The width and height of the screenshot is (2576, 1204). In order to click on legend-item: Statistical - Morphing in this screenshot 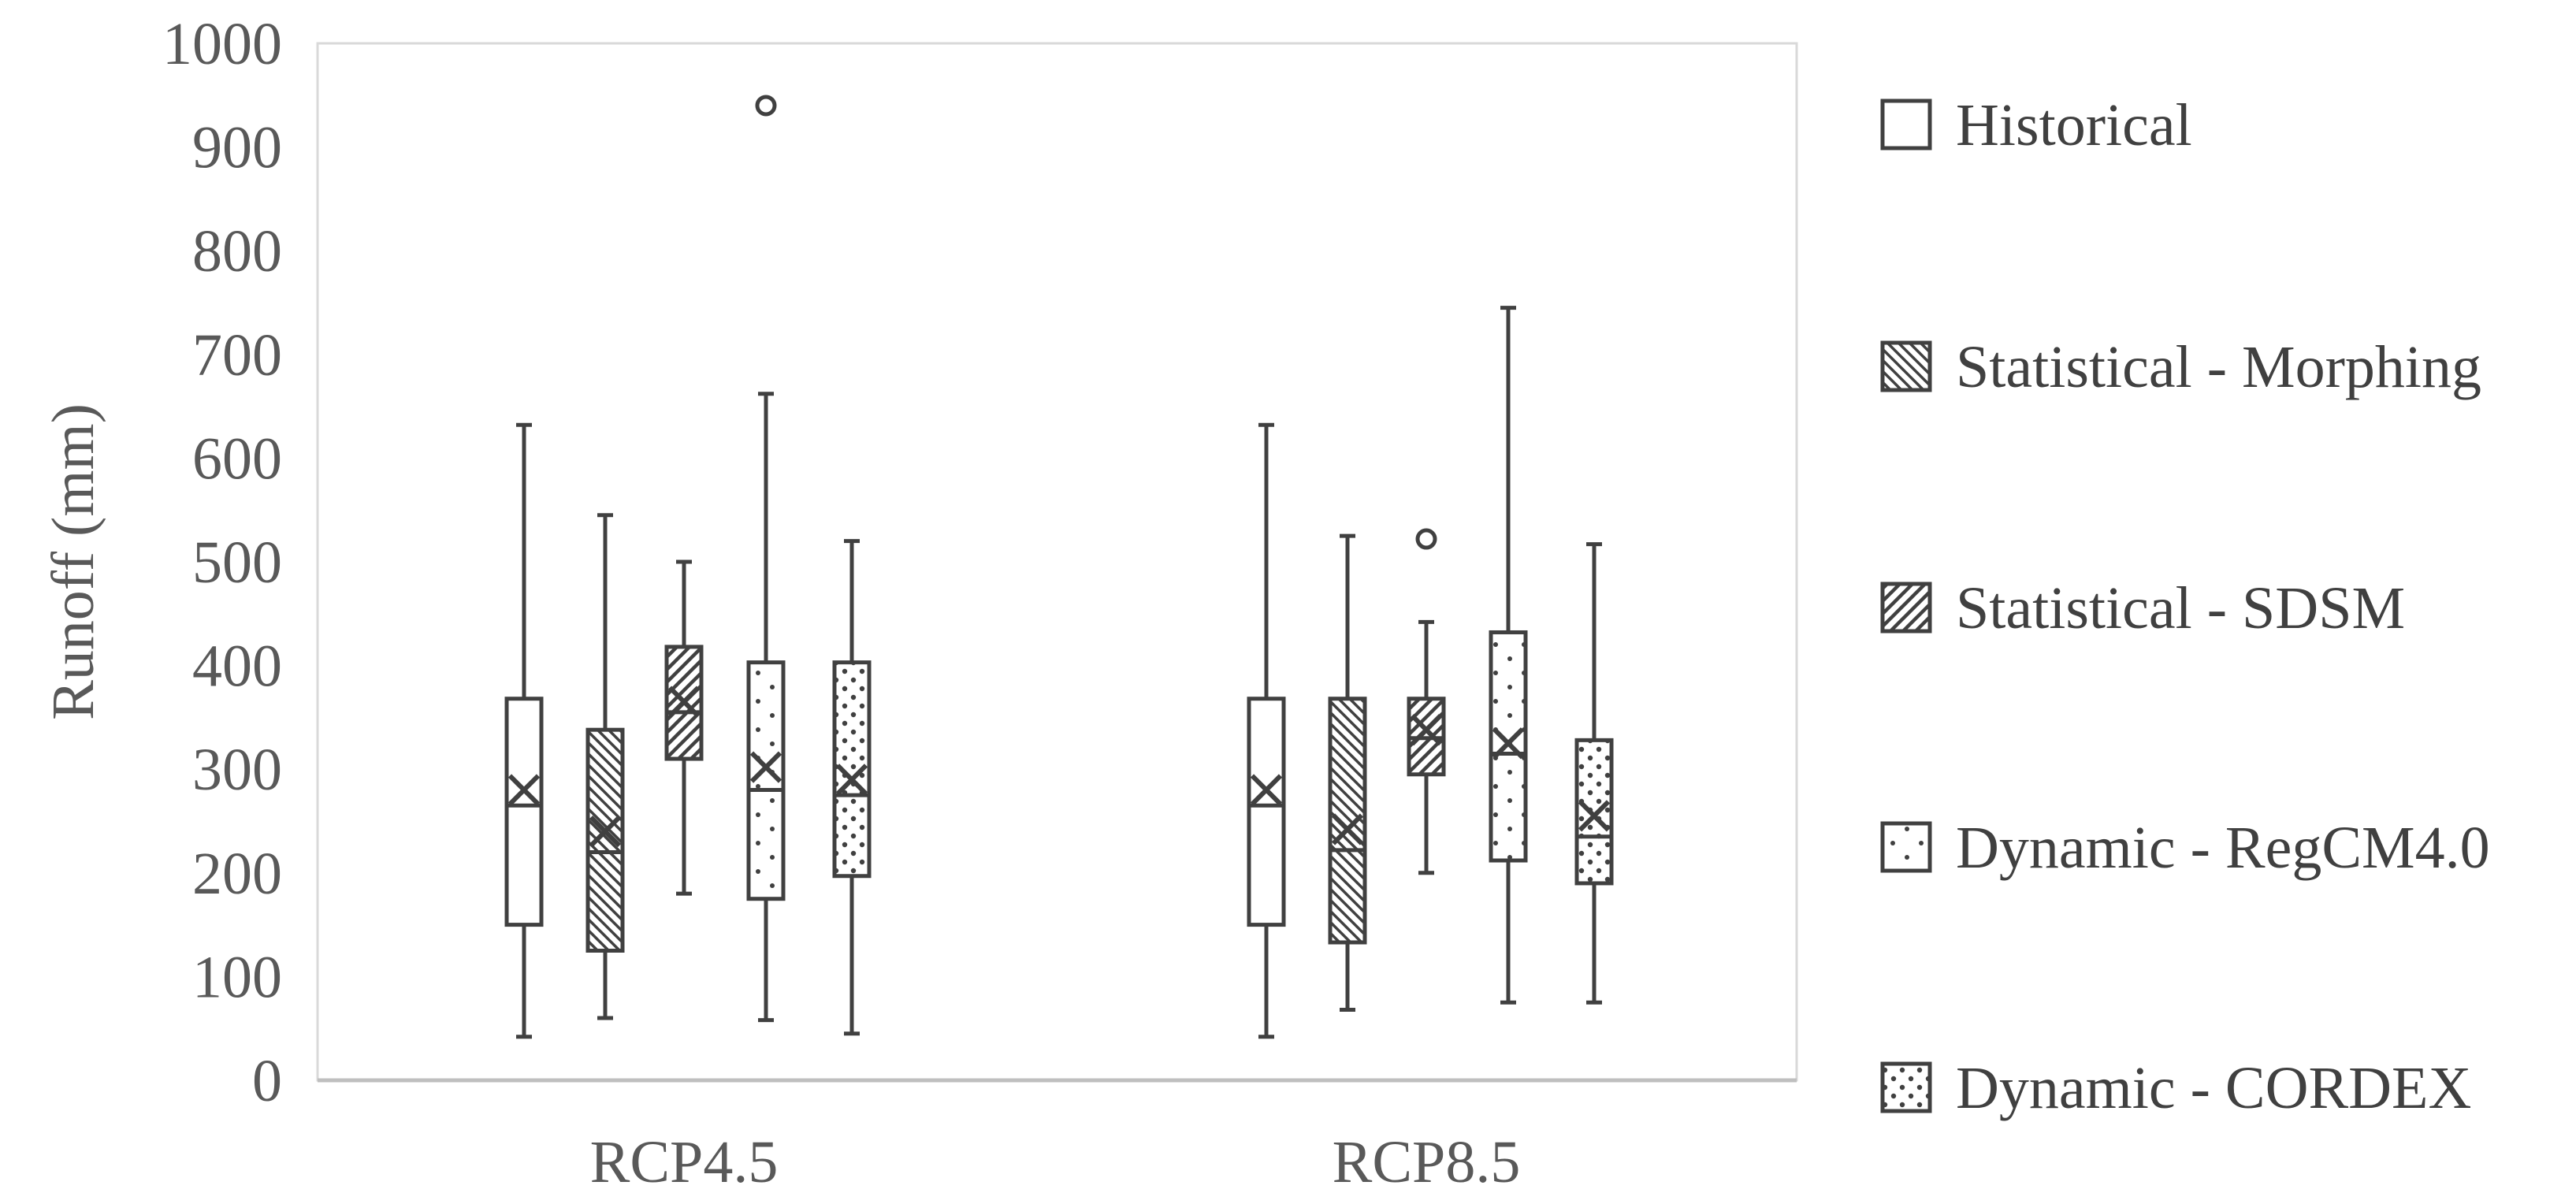, I will do `click(2180, 367)`.